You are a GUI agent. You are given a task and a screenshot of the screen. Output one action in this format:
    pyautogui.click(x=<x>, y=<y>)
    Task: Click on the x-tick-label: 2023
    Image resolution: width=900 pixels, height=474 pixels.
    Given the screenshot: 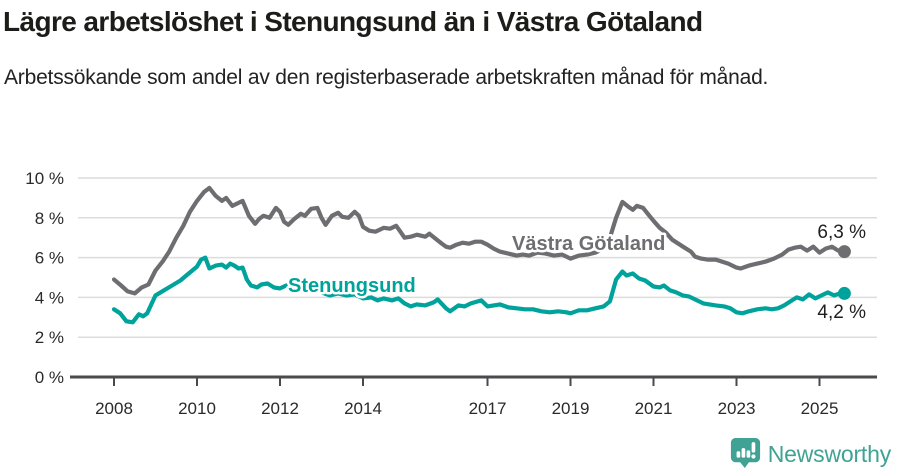 What is the action you would take?
    pyautogui.click(x=737, y=408)
    